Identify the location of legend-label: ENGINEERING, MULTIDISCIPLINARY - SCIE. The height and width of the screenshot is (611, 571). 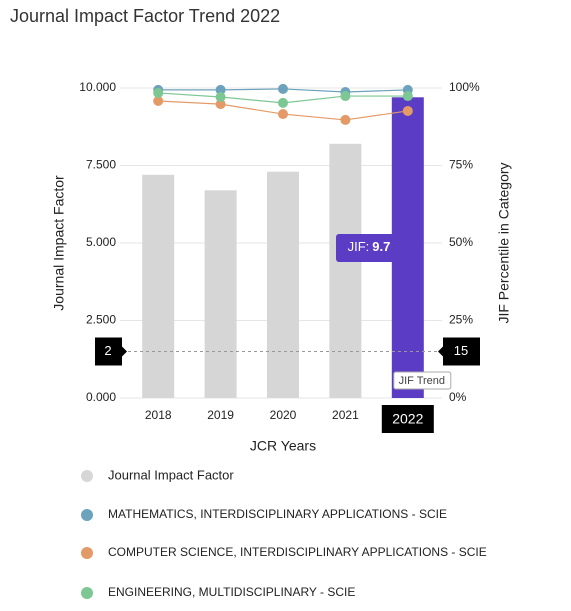
(231, 592).